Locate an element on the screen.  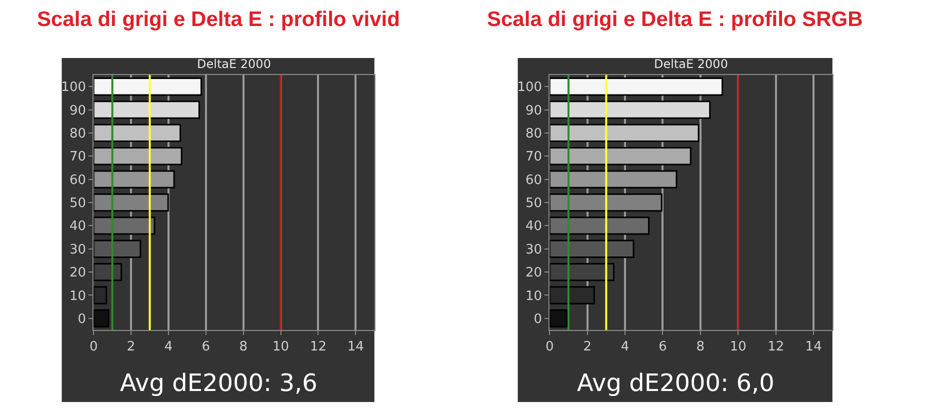
chart-title: Scala di grigi e Delta E : profilo SRGB is located at coordinates (675, 19).